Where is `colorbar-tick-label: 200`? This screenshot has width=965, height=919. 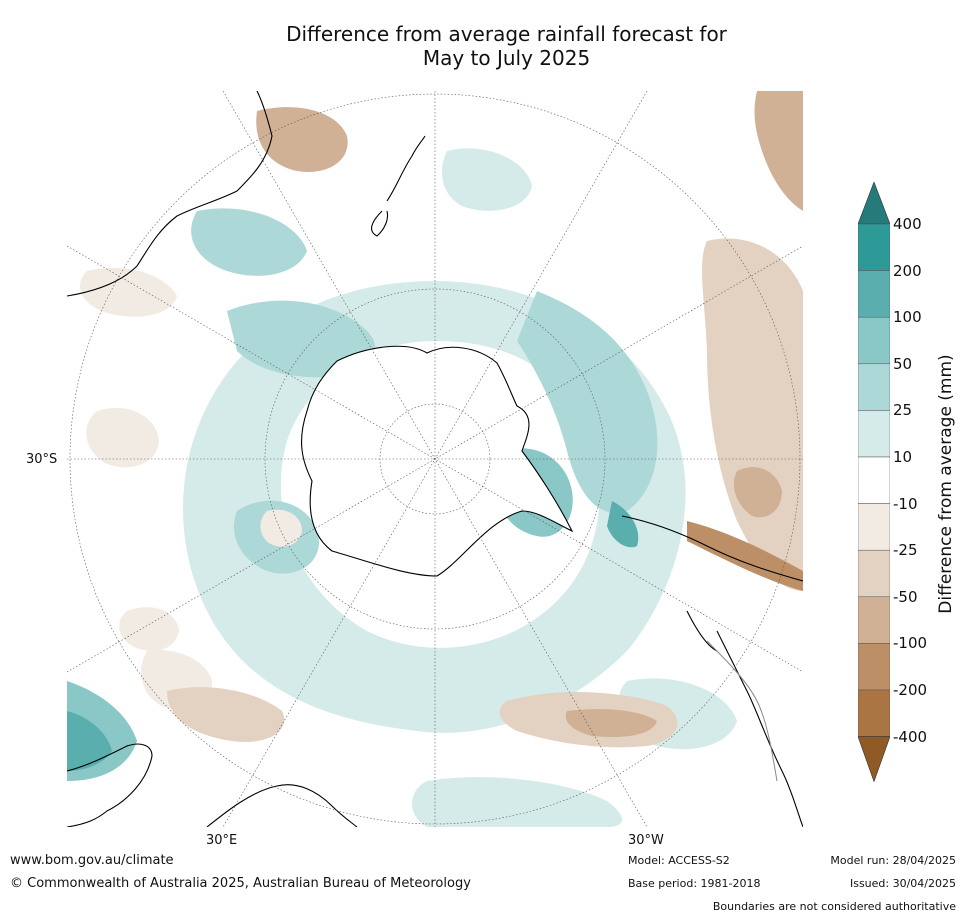
colorbar-tick-label: 200 is located at coordinates (907, 270).